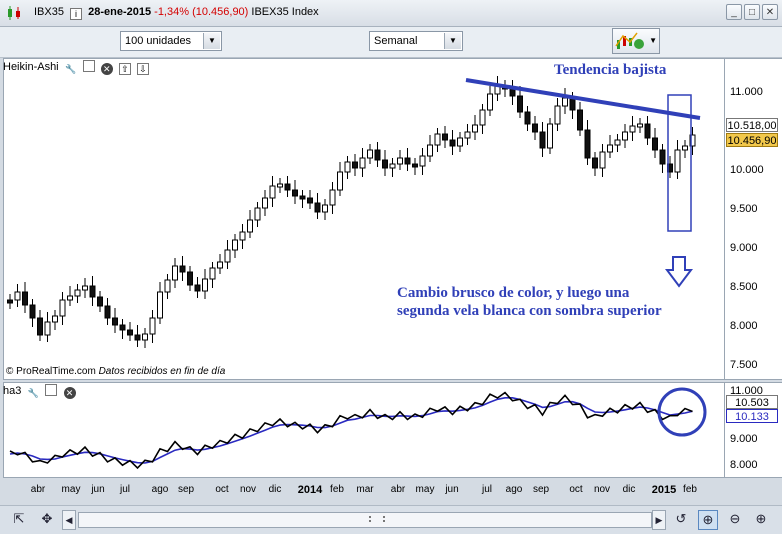 The image size is (782, 534). Describe the element at coordinates (98, 489) in the screenshot. I see `x-axis-label: jun` at that location.